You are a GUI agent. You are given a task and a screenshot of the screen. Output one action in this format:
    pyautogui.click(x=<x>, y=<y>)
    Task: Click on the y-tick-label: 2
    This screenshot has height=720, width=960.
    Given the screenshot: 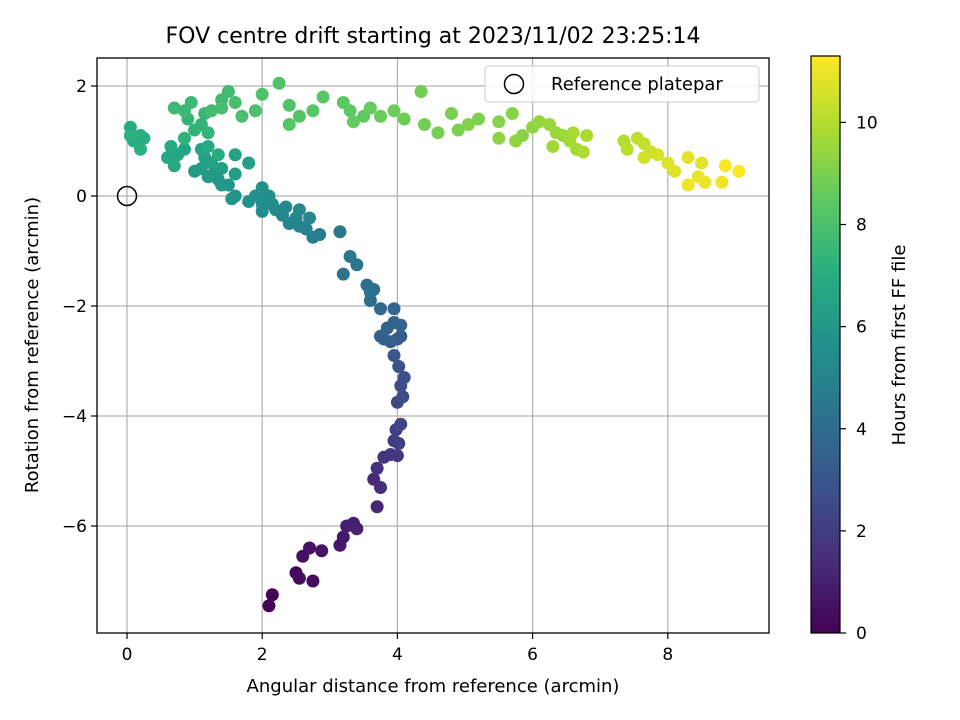 What is the action you would take?
    pyautogui.click(x=81, y=87)
    